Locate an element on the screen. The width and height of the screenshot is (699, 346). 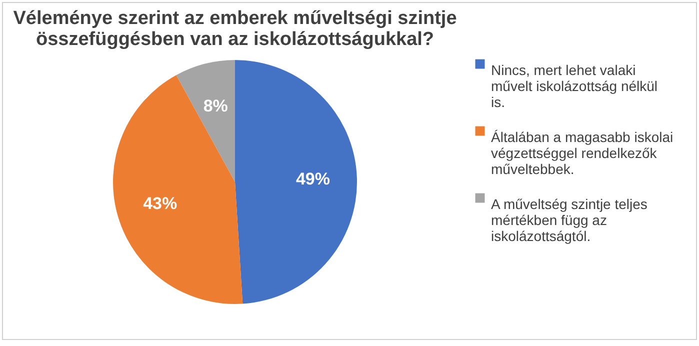
legend-label: Általában a magasabb iskolai végzettséggel rendelkezők műveltebbek. is located at coordinates (582, 153).